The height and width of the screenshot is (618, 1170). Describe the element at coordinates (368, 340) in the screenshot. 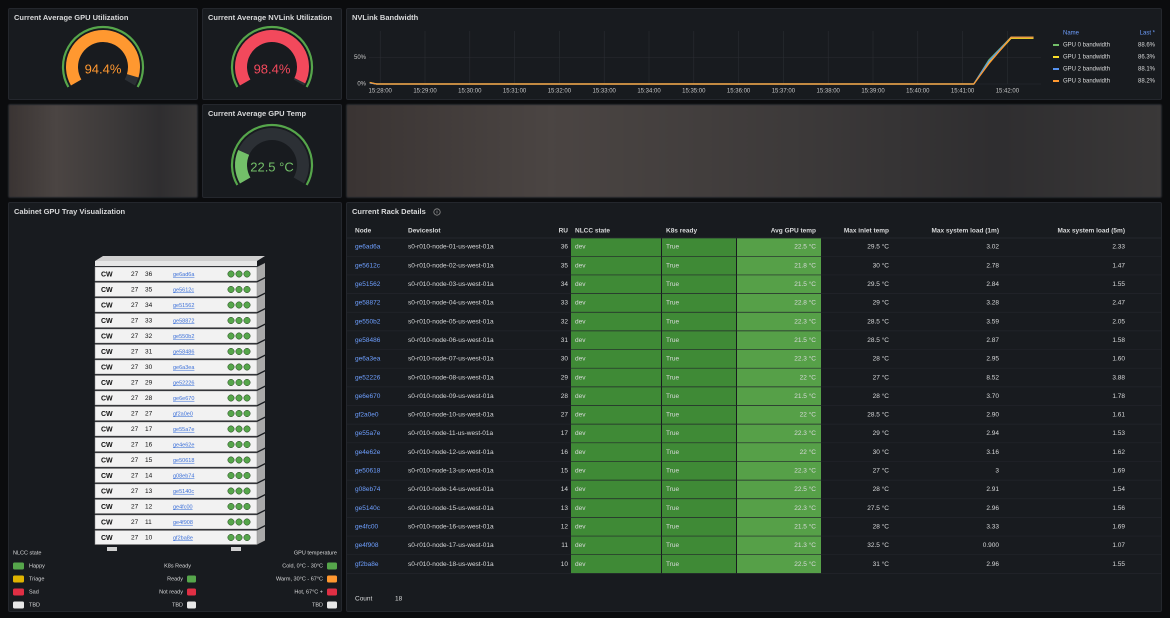

I see `node-link: ge58486` at that location.